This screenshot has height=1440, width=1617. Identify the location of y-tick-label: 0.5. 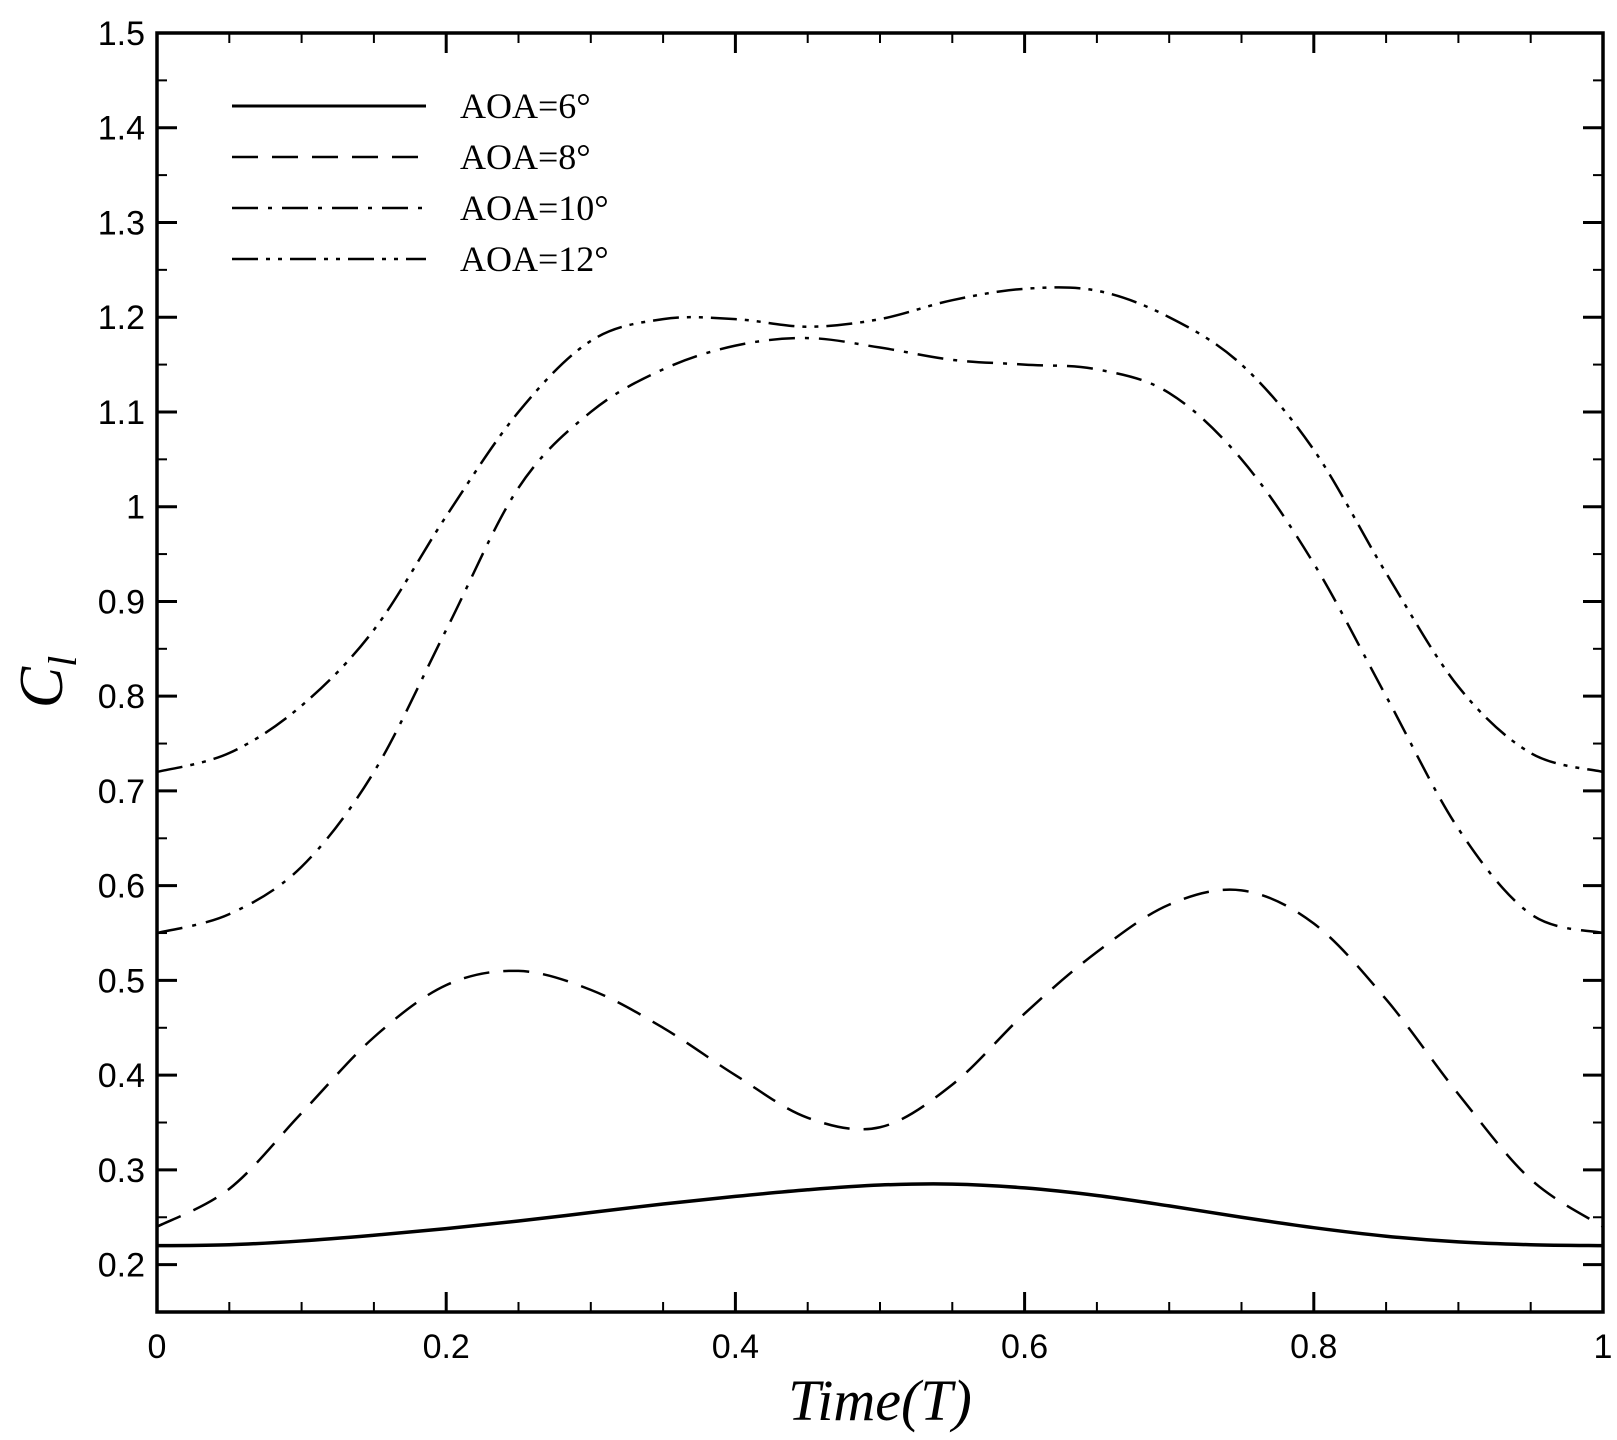
(121, 981).